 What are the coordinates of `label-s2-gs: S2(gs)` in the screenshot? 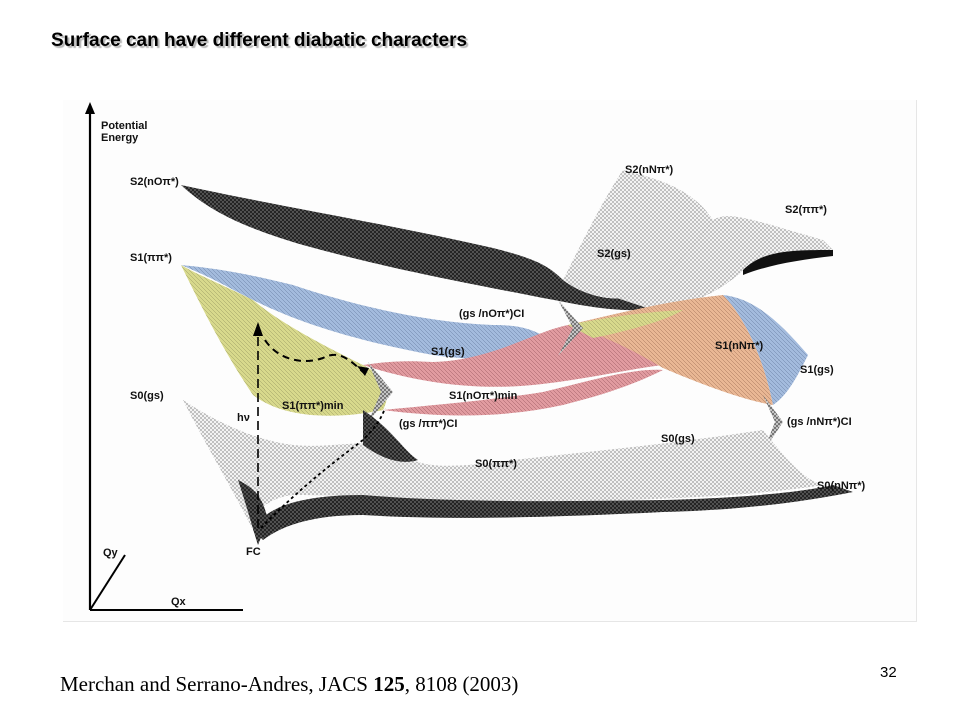 It's located at (614, 254).